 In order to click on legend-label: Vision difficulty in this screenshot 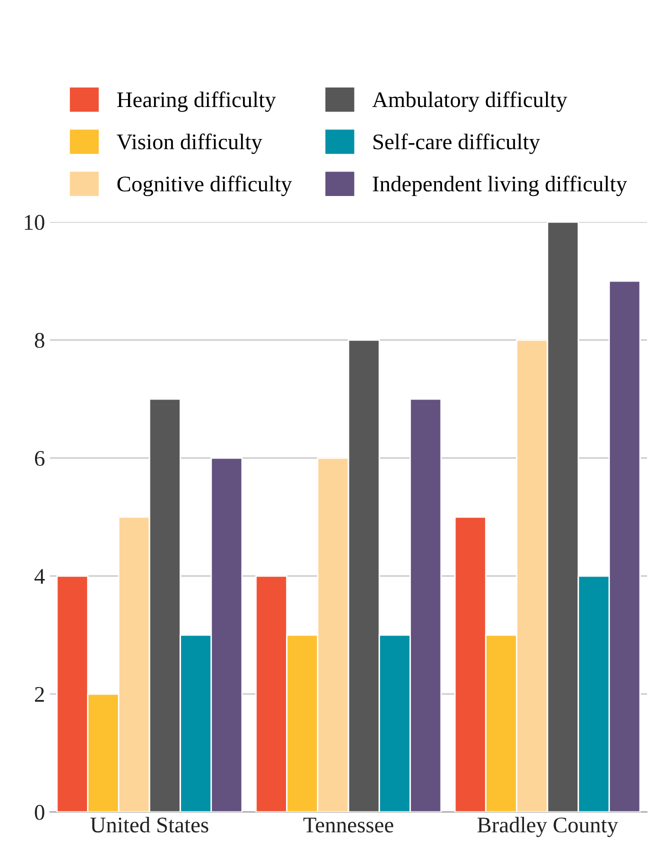, I will do `click(189, 144)`.